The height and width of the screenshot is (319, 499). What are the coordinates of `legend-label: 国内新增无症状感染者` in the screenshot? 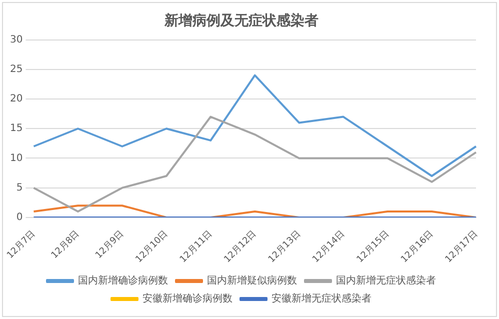 It's located at (386, 280).